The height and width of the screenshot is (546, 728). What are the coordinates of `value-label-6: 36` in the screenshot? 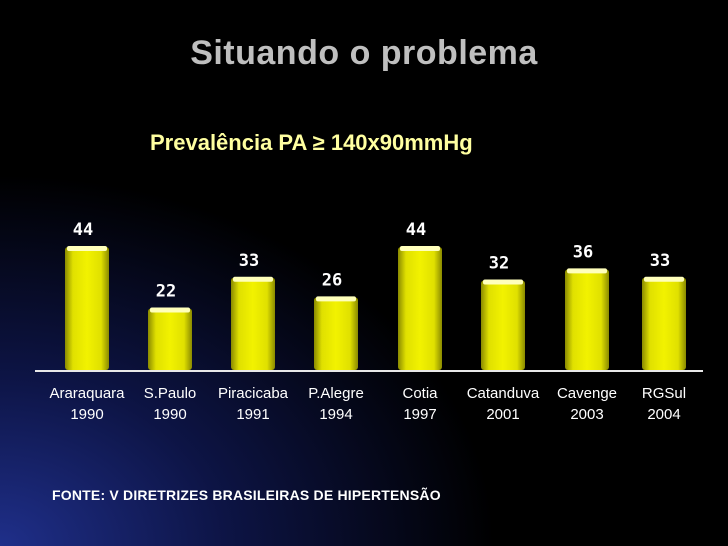 It's located at (583, 252).